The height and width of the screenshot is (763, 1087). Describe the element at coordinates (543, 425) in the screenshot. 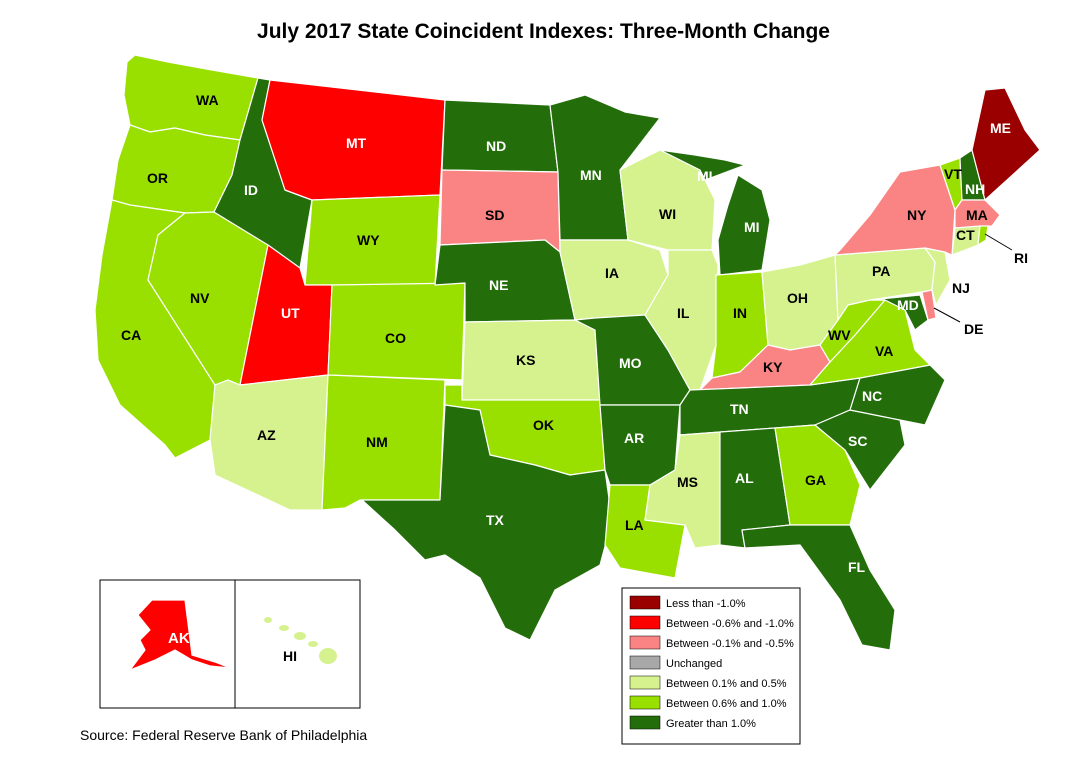

I see `label-ok: OK` at that location.